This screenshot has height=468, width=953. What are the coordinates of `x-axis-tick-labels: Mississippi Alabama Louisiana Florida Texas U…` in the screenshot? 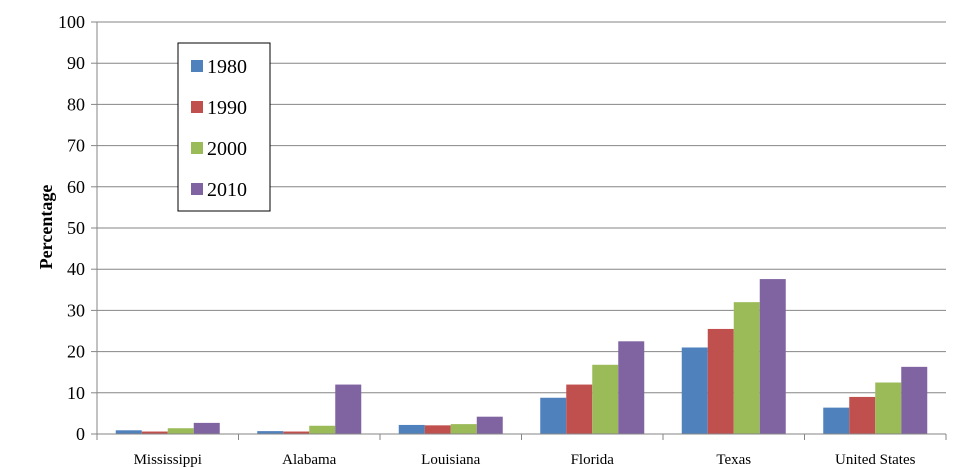 It's located at (525, 460).